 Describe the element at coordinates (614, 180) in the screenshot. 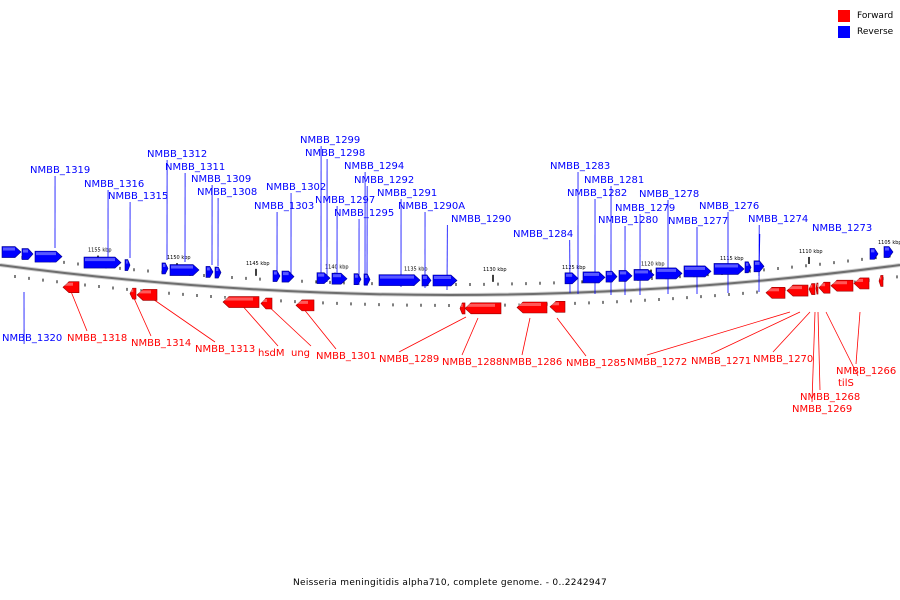

I see `reverse-gene-label: NMBB_1281` at that location.